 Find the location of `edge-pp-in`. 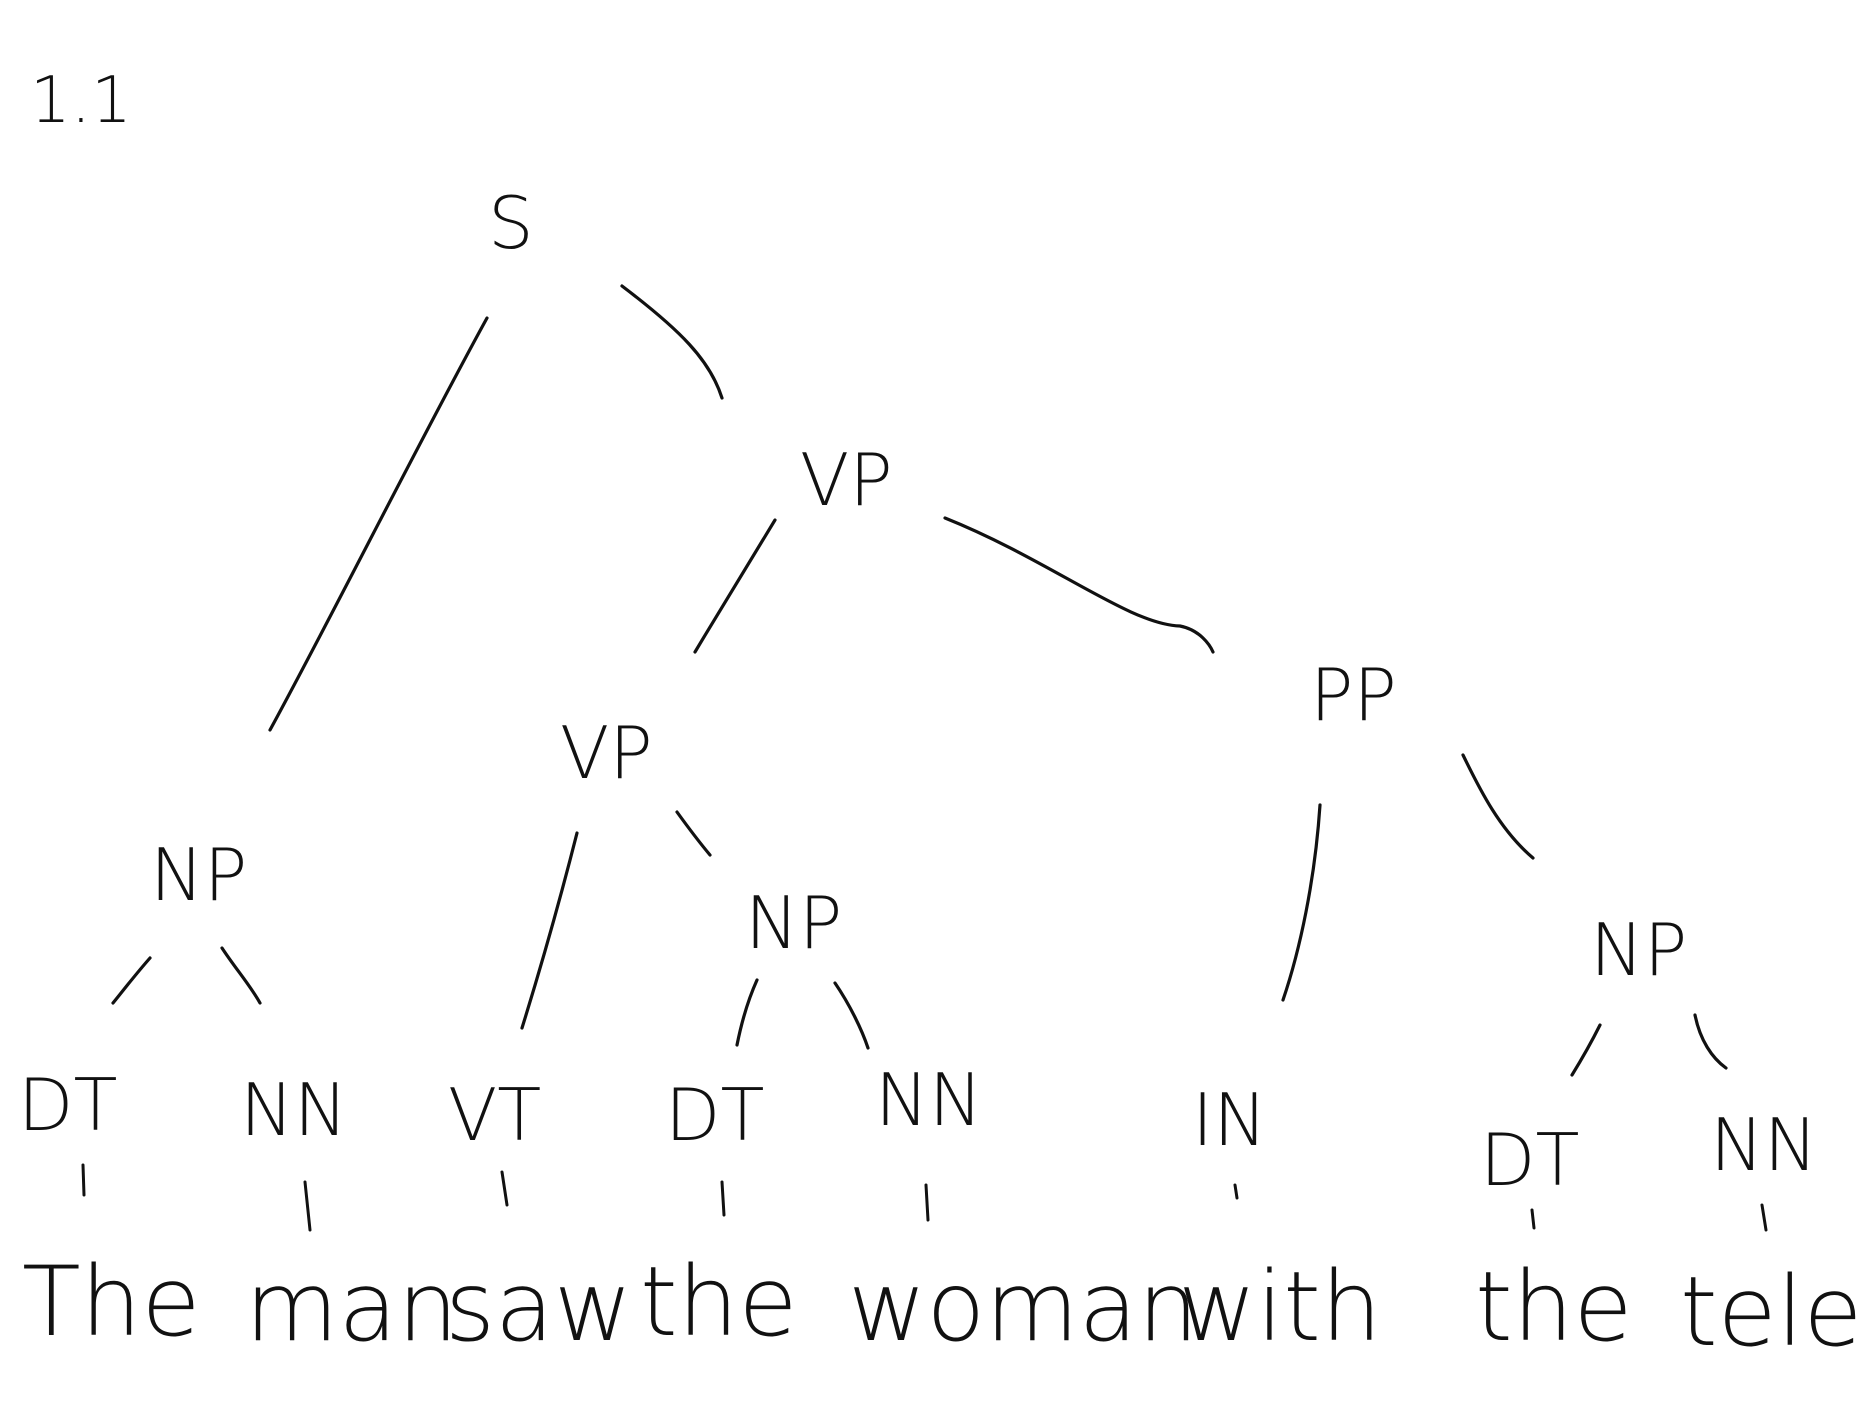

edge-pp-in is located at coordinates (1301, 902).